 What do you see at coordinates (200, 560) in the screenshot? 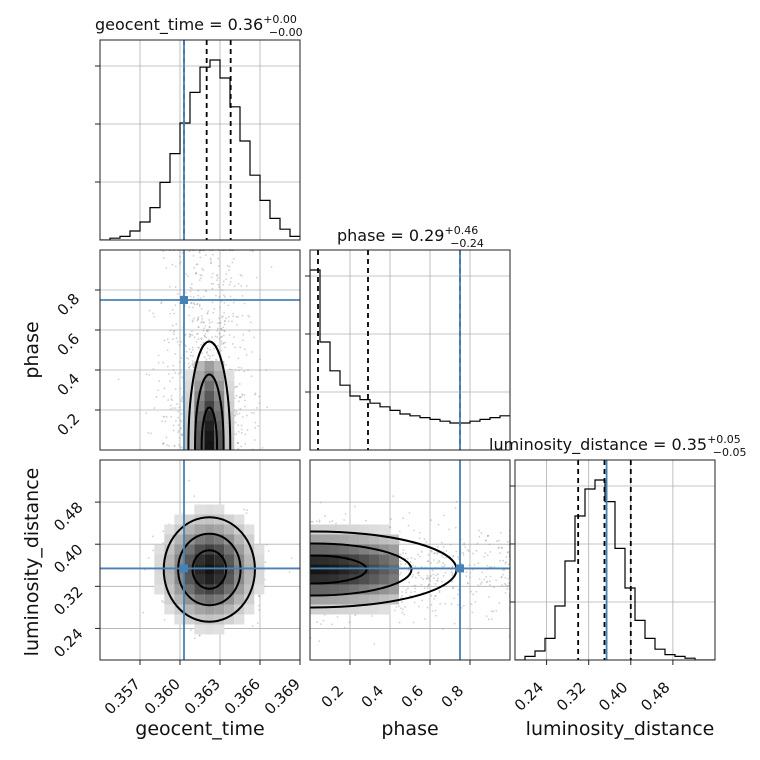
I see `panel-geocent-time-vs-luminosity-distance` at bounding box center [200, 560].